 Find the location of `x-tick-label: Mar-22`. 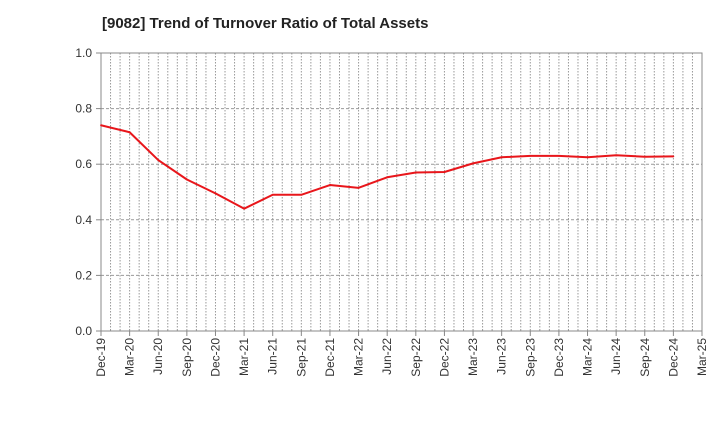

x-tick-label: Mar-22 is located at coordinates (359, 357).